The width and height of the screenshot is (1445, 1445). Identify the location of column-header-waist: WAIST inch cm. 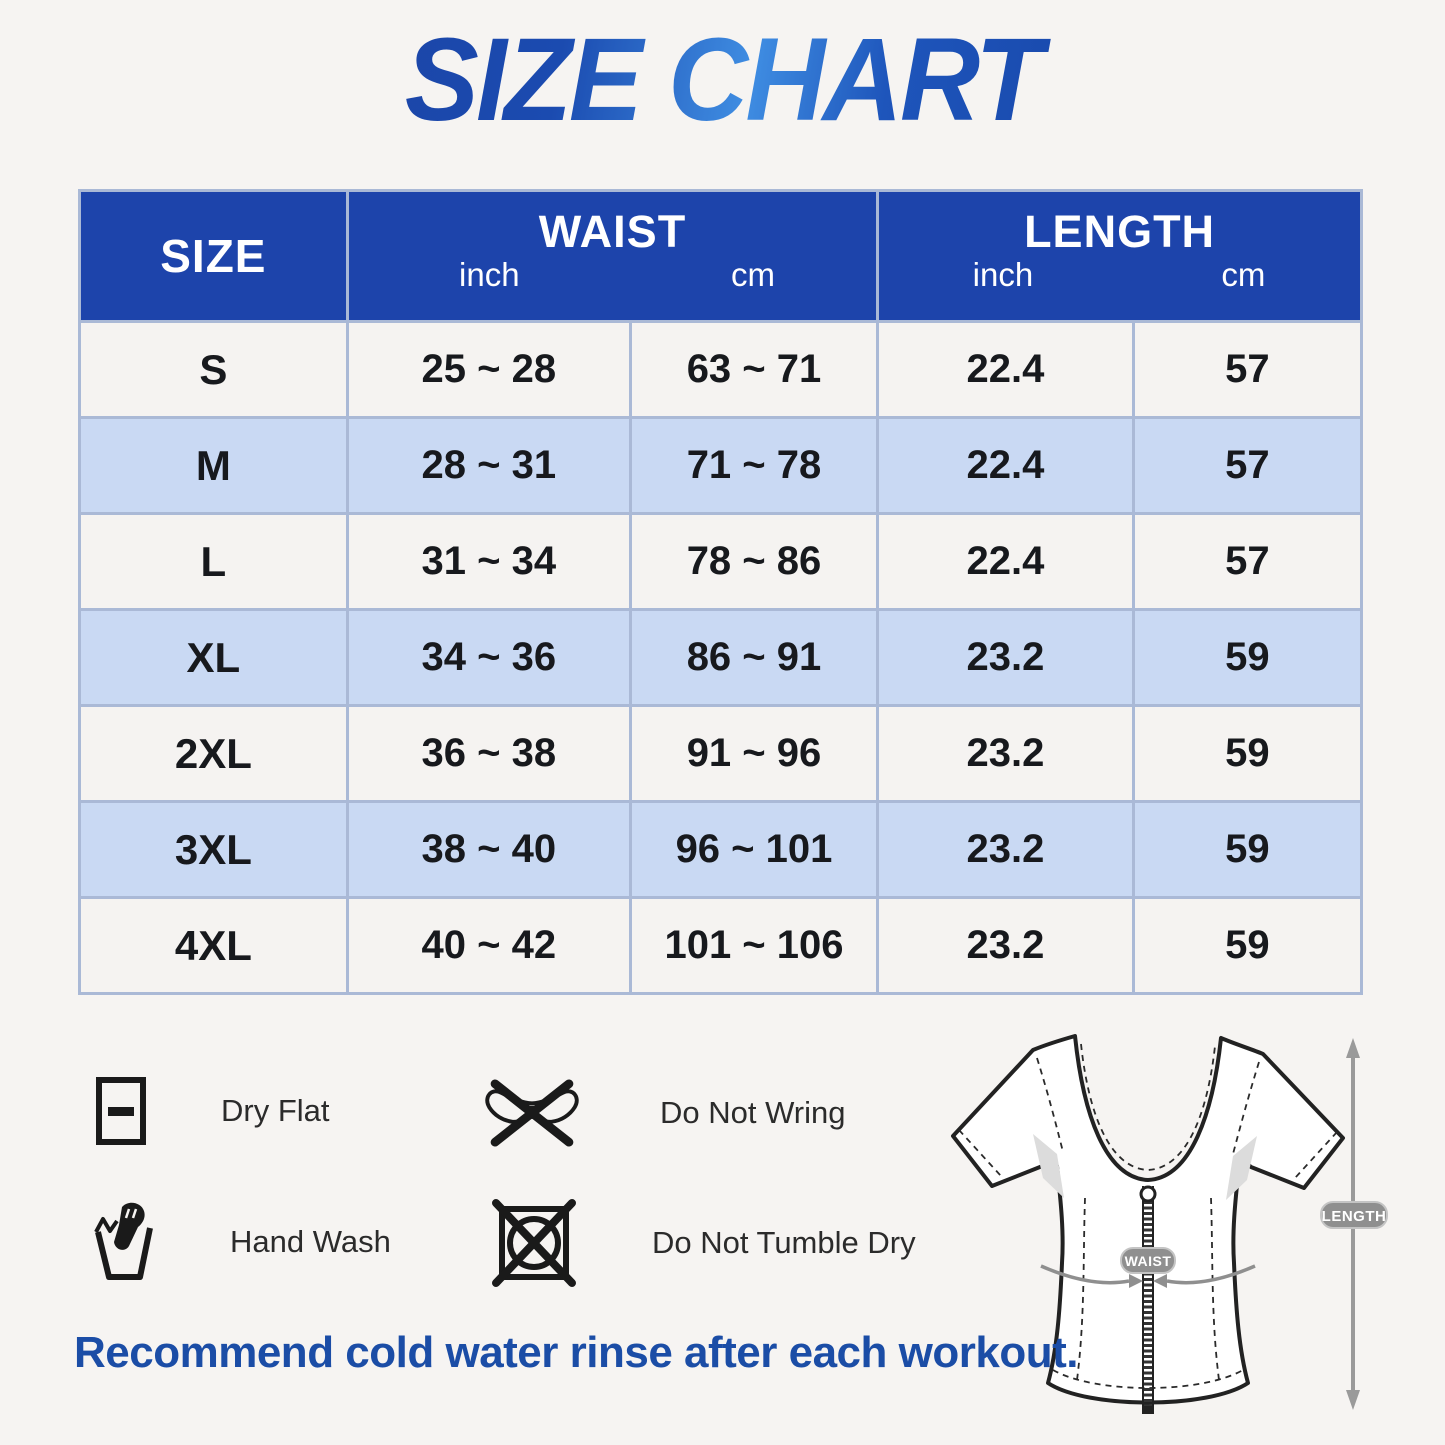
(612, 256).